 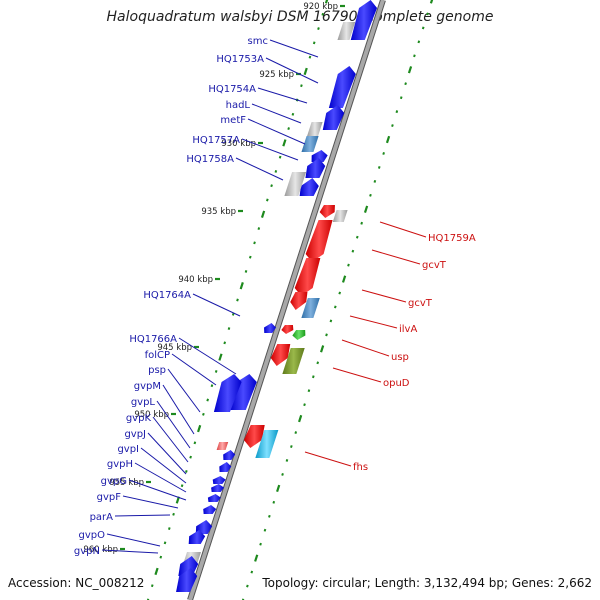 What do you see at coordinates (216, 140) in the screenshot?
I see `gene-label: HQ1757A` at bounding box center [216, 140].